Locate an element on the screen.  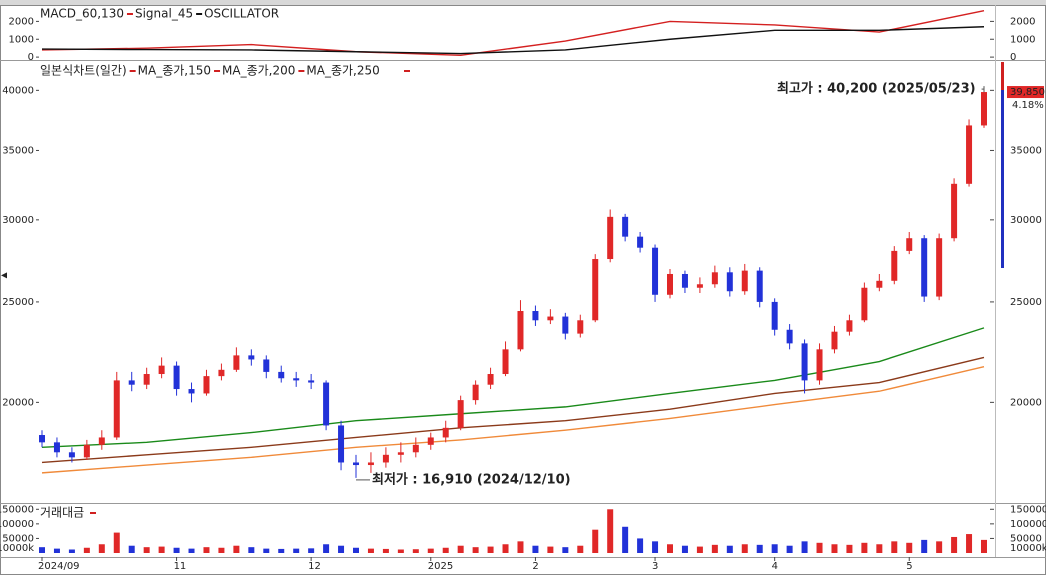
y-tick-label: 20000 is located at coordinates (1026, 402).